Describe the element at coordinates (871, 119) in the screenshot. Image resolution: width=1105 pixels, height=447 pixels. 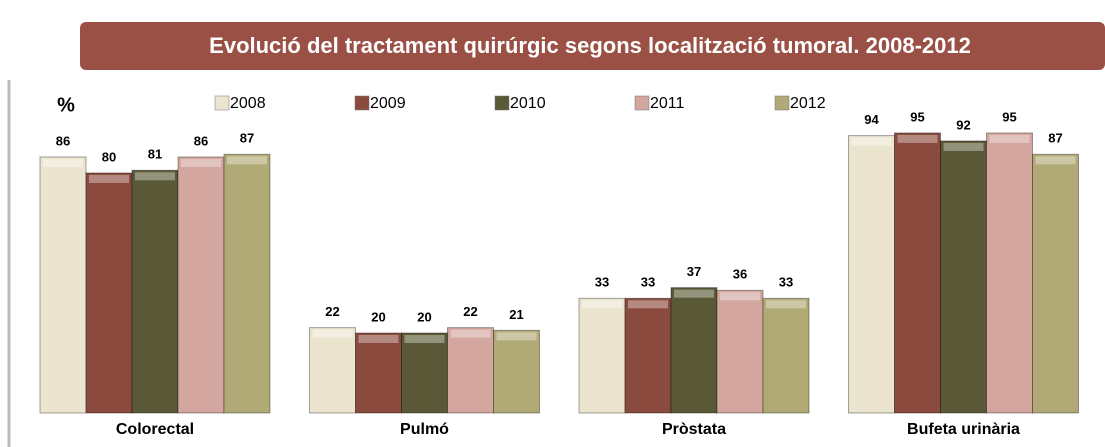
I see `value-label: 94` at that location.